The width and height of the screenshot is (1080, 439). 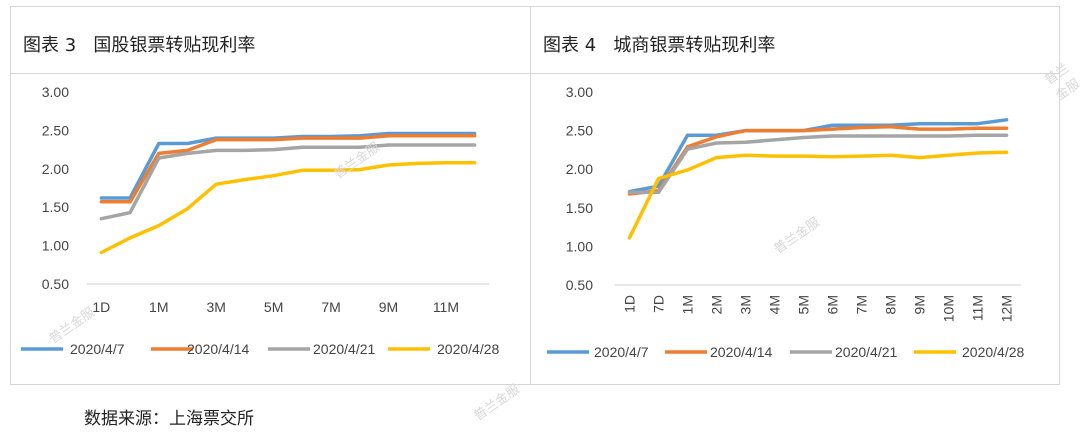 I want to click on x-tick-label: 6M, so click(x=833, y=304).